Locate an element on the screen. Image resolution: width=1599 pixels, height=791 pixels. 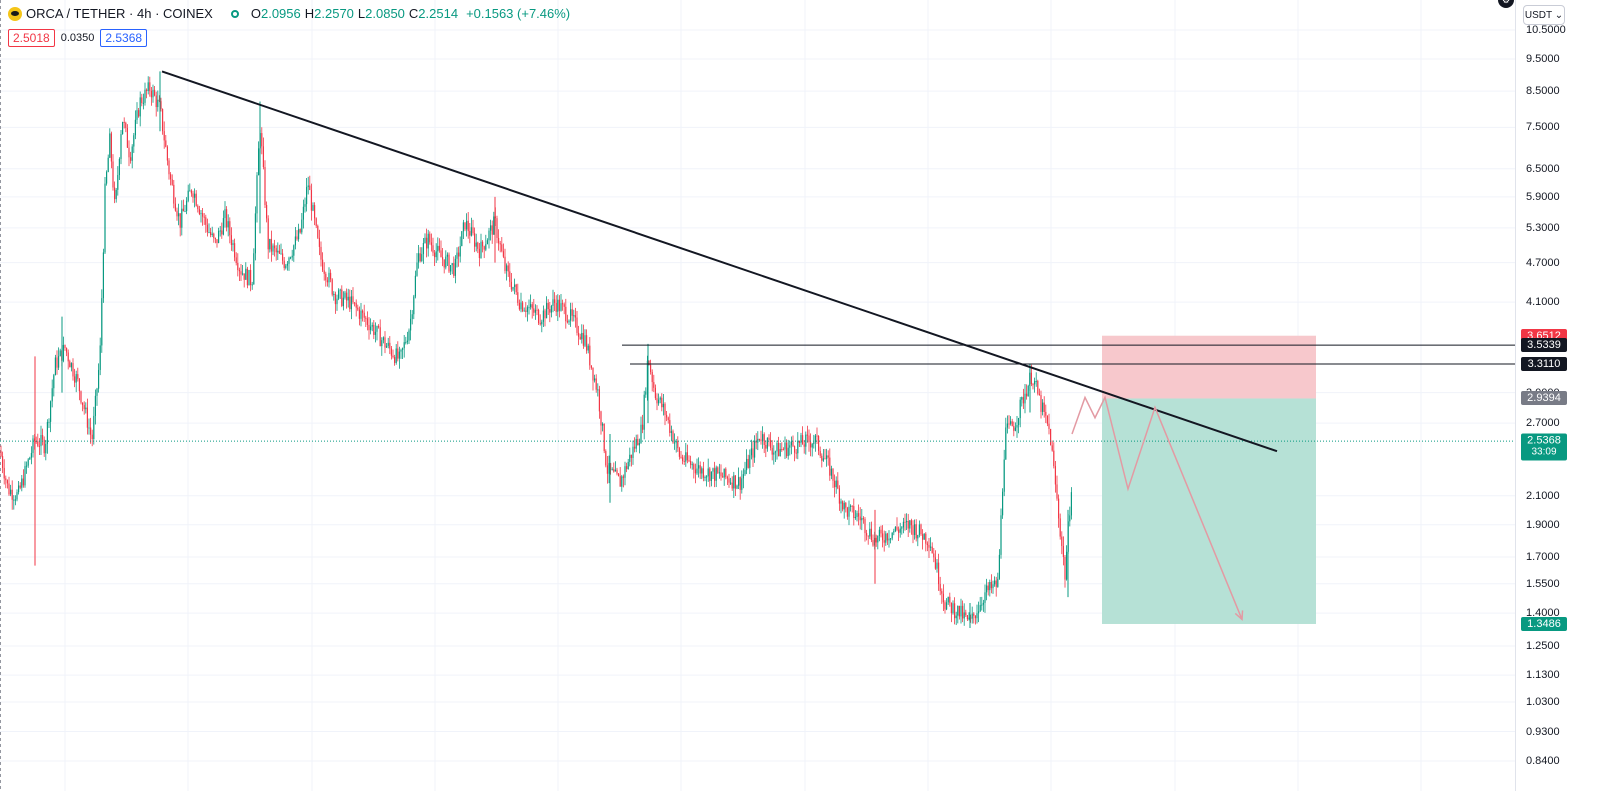
spread-value: 0.0350 is located at coordinates (77, 38).